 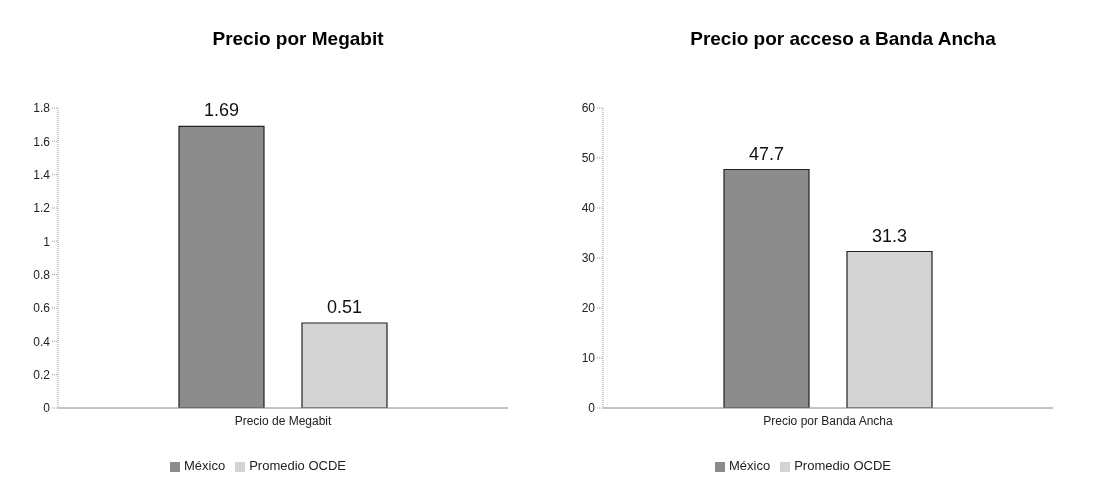 I want to click on y-tick-label: 0.4, so click(x=42, y=341).